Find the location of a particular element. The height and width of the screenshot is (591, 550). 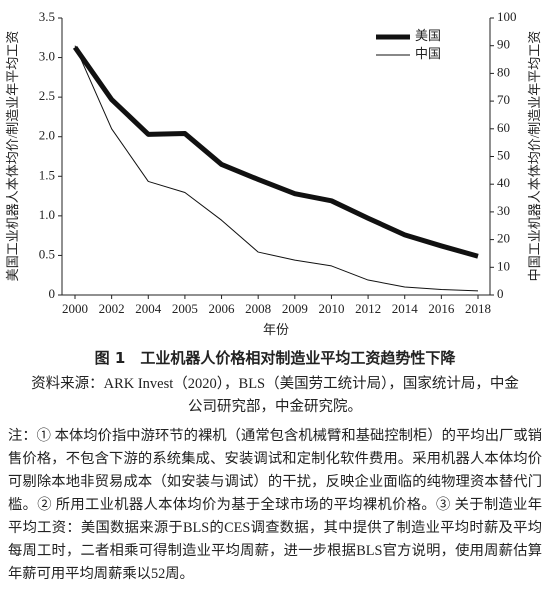

x-tick-label: 2006 is located at coordinates (222, 308).